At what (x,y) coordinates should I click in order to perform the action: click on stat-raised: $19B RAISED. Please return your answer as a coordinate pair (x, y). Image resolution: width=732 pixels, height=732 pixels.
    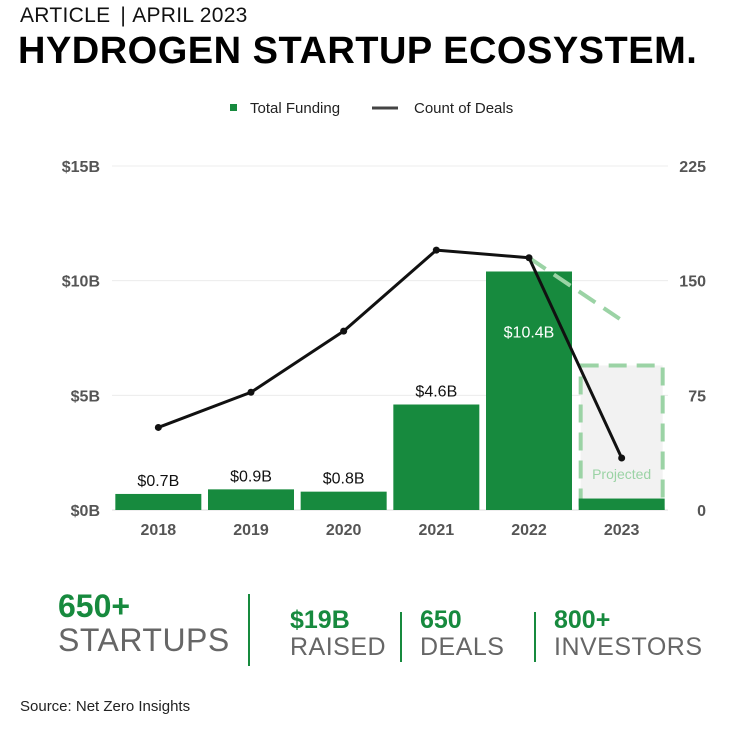
    Looking at the image, I should click on (338, 634).